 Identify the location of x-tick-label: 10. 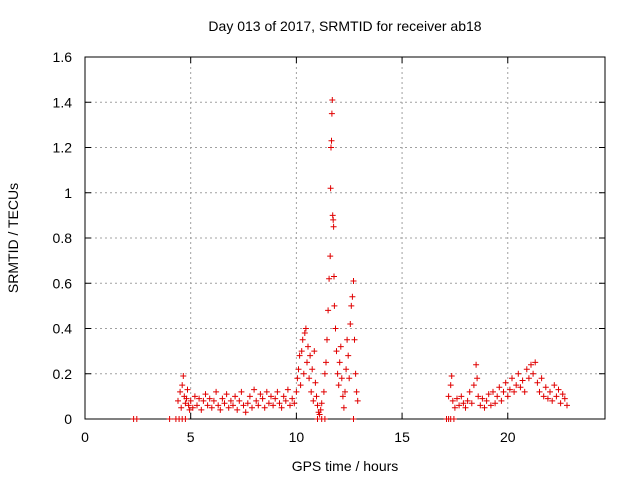
(297, 437).